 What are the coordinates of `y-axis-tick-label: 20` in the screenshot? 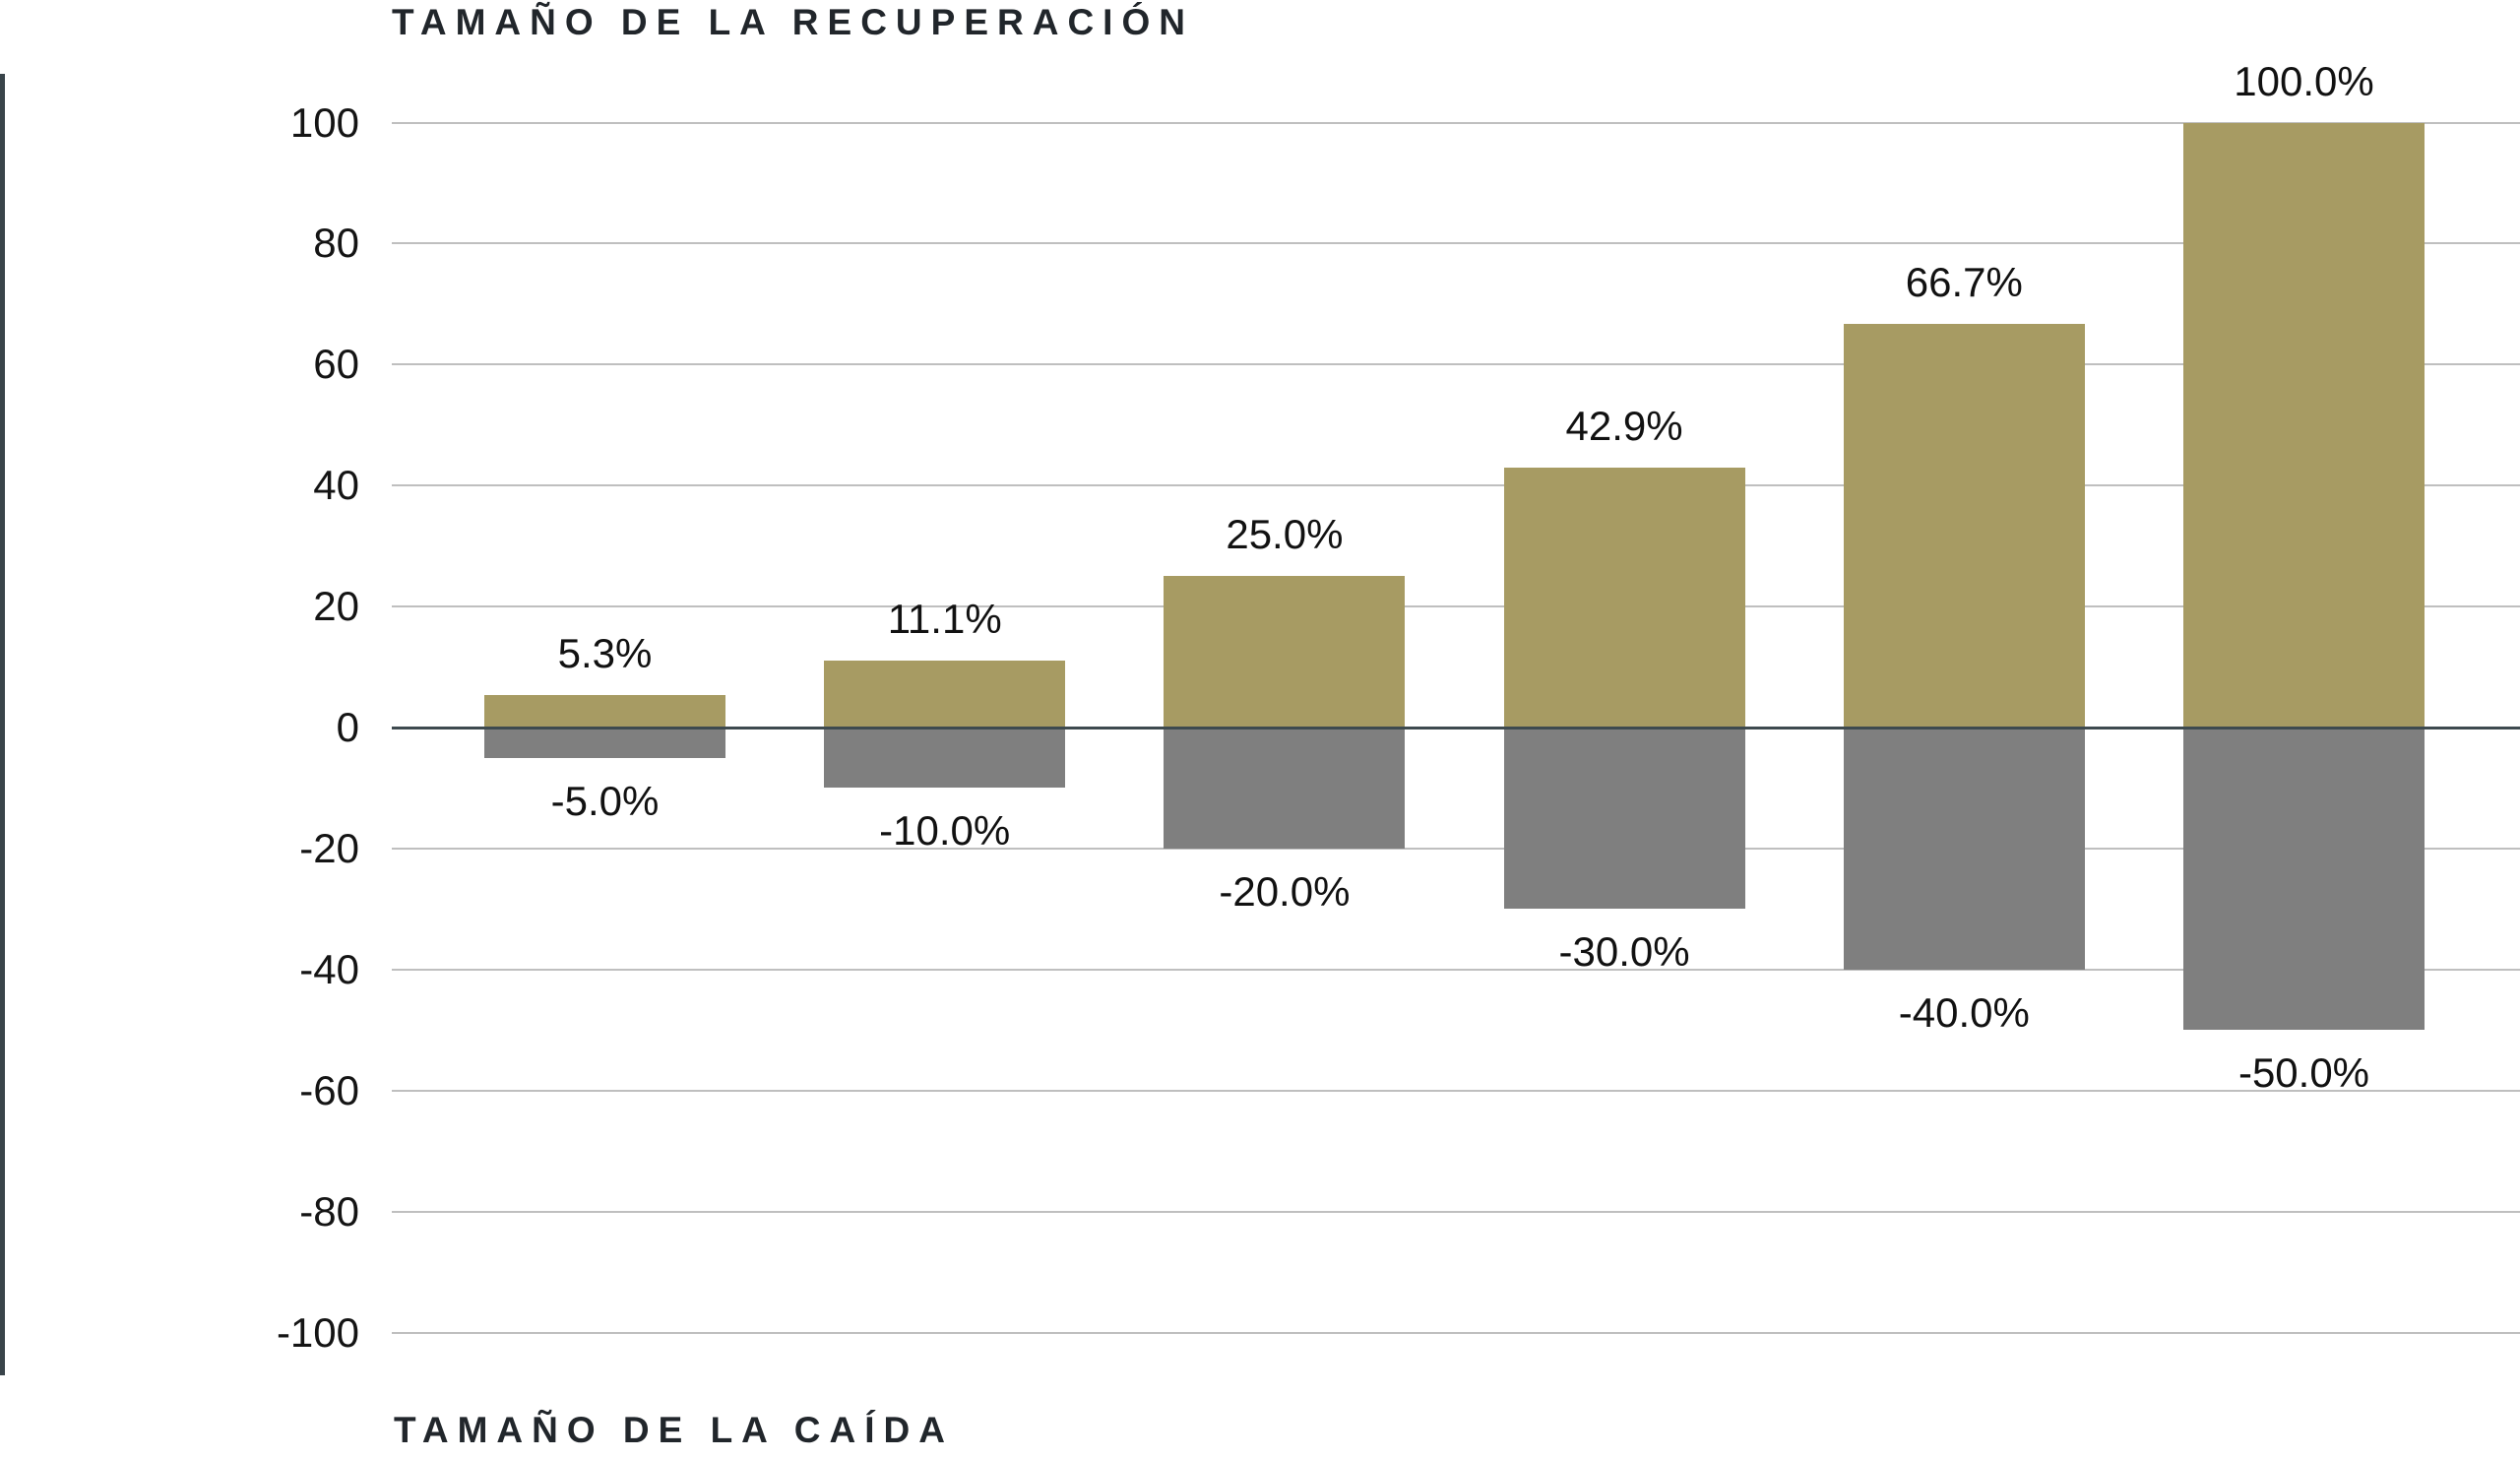 It's located at (336, 606).